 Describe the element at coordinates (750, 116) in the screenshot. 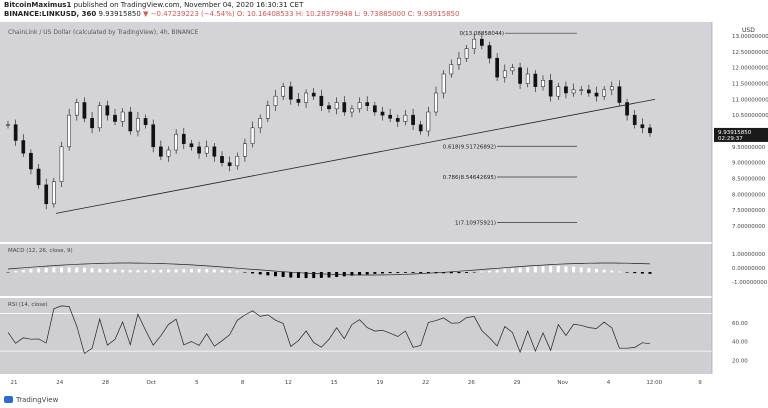

I see `y-tick-label: 10.50000000` at that location.